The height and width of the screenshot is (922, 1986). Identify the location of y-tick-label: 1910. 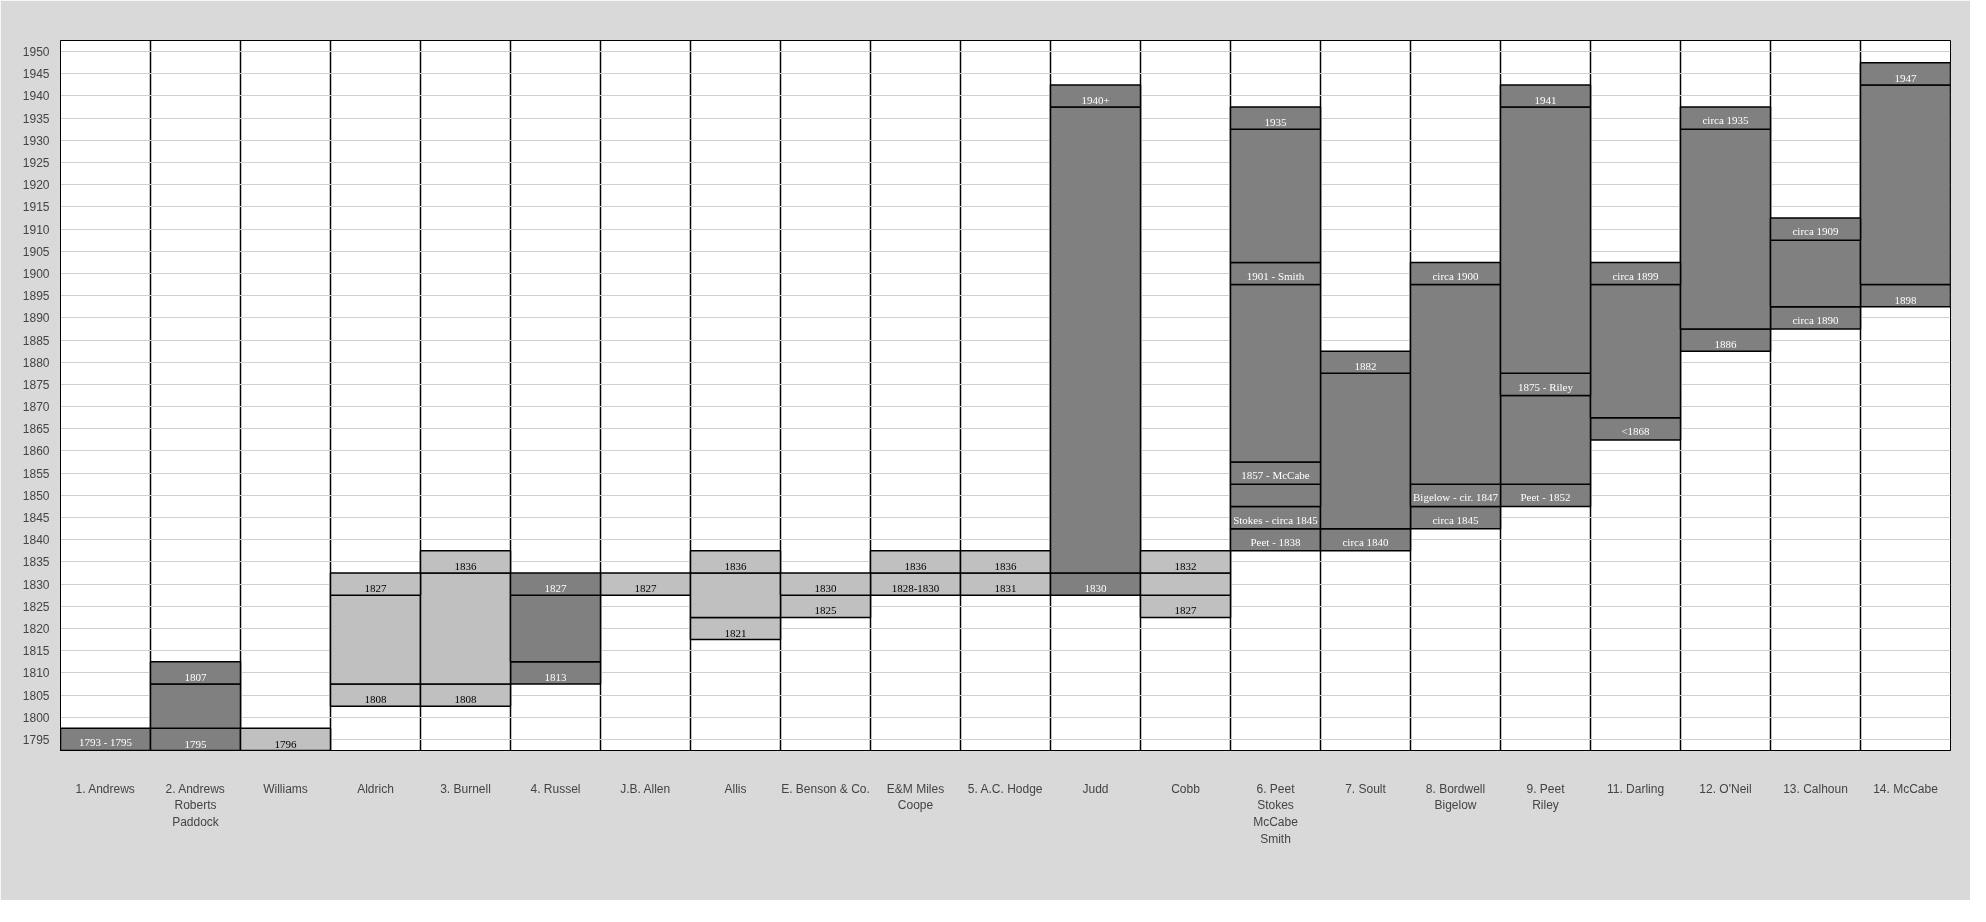
(36, 229).